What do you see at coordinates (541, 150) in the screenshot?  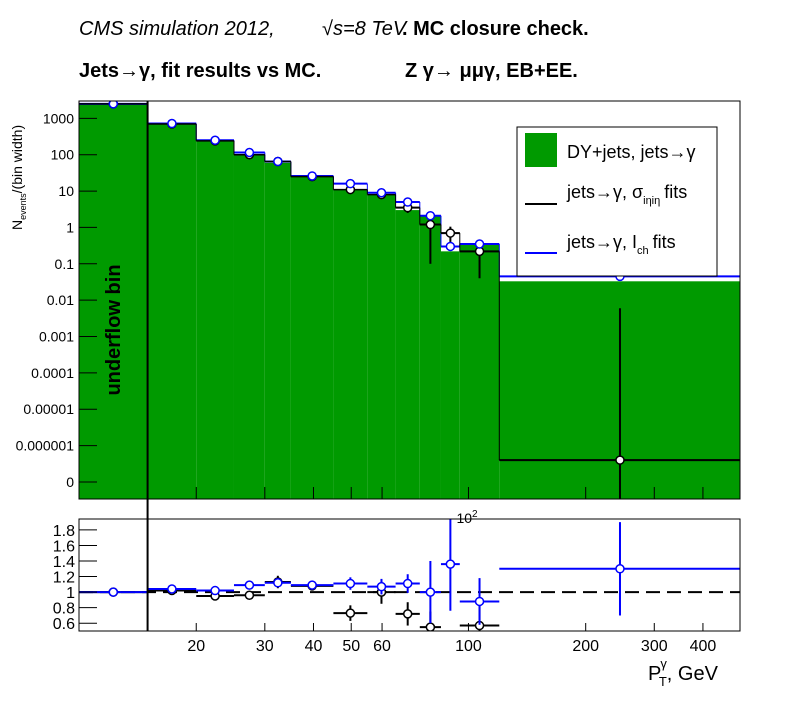 I see `legend-swatch` at bounding box center [541, 150].